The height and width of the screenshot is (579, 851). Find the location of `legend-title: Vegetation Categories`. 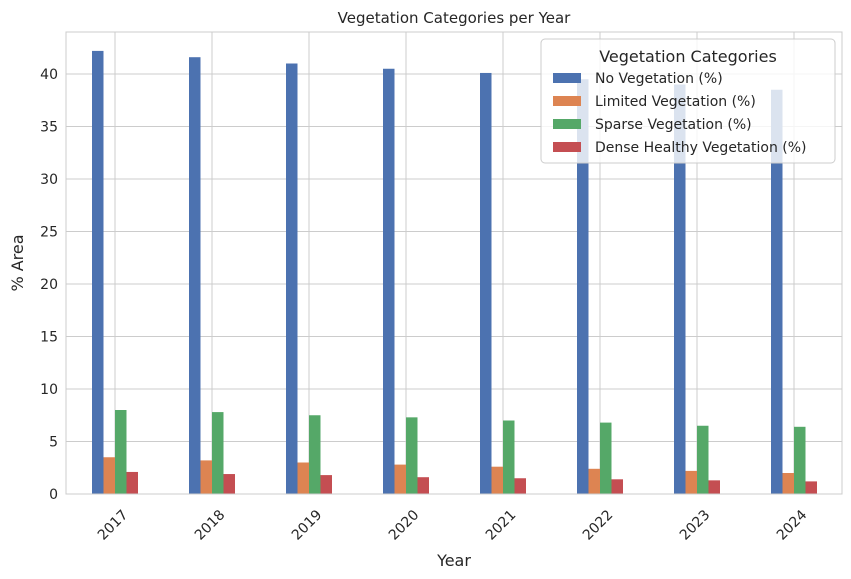

legend-title: Vegetation Categories is located at coordinates (688, 56).